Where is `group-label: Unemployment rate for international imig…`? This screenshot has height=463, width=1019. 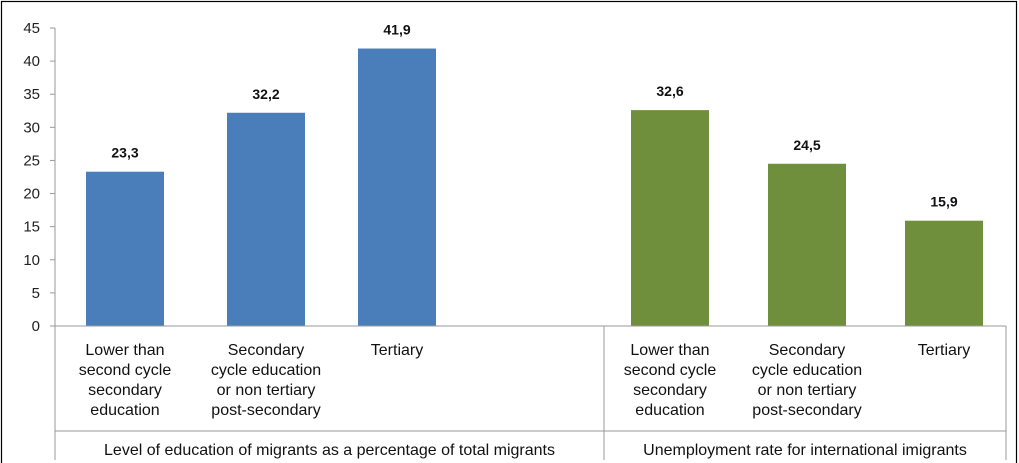 group-label: Unemployment rate for international imig… is located at coordinates (805, 450).